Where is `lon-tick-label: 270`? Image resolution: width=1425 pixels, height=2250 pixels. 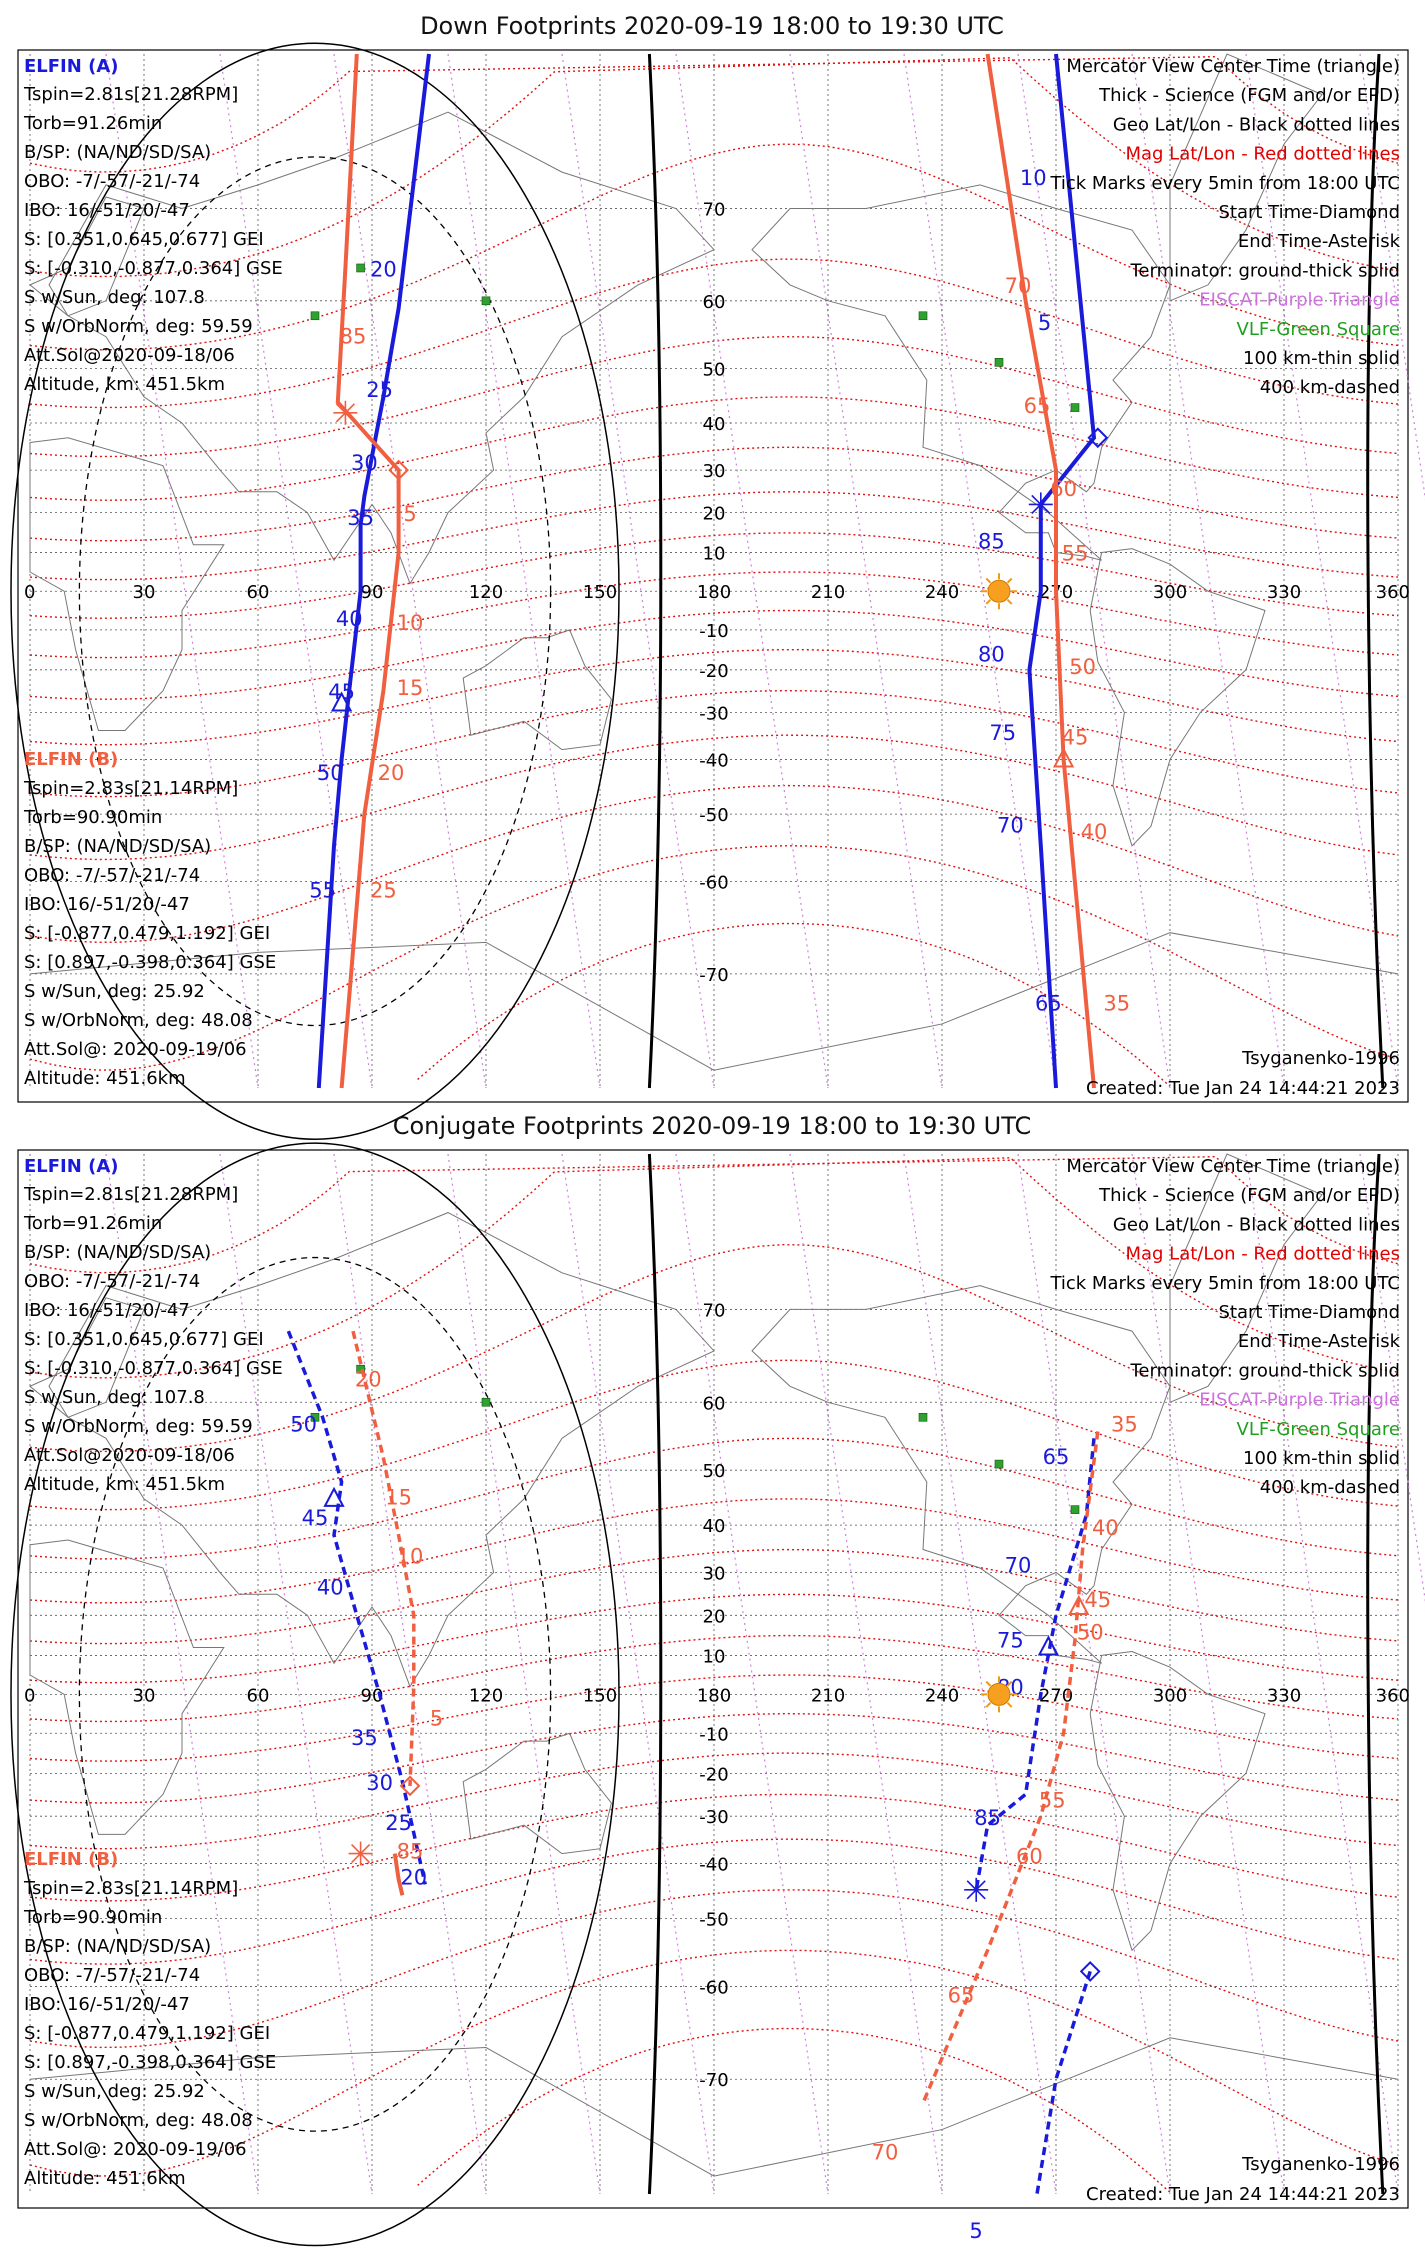
lon-tick-label: 270 is located at coordinates (1056, 1695).